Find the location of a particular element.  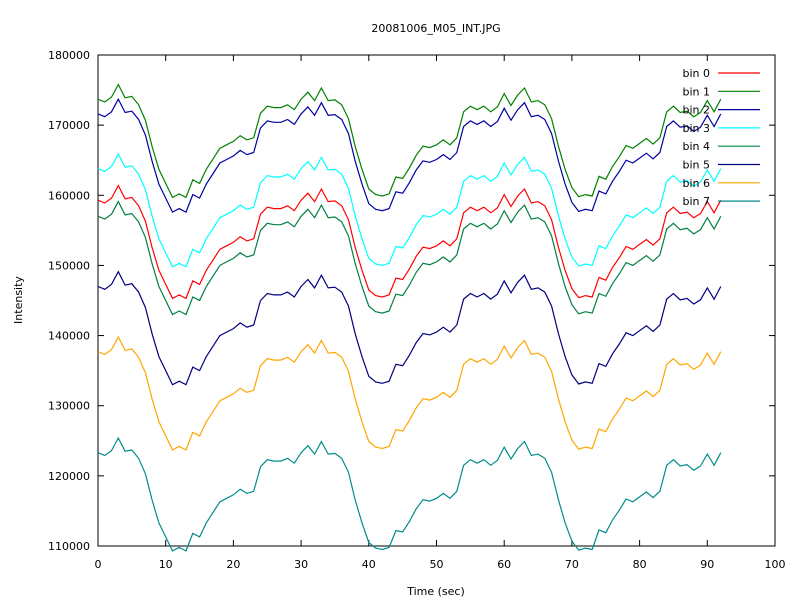

legend-label: bin 6 is located at coordinates (696, 183).